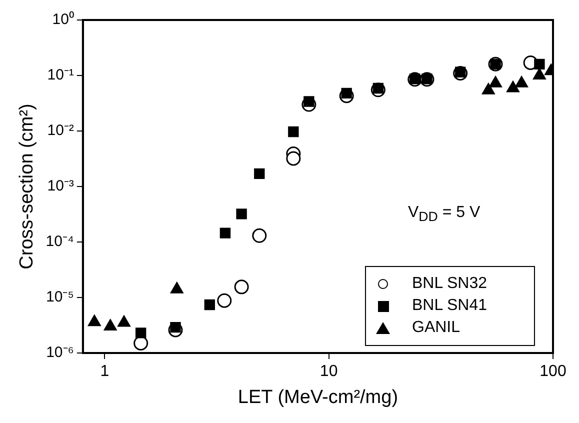 This screenshot has width=579, height=423. What do you see at coordinates (60, 75) in the screenshot?
I see `y-tick-label: 10⁻¹` at bounding box center [60, 75].